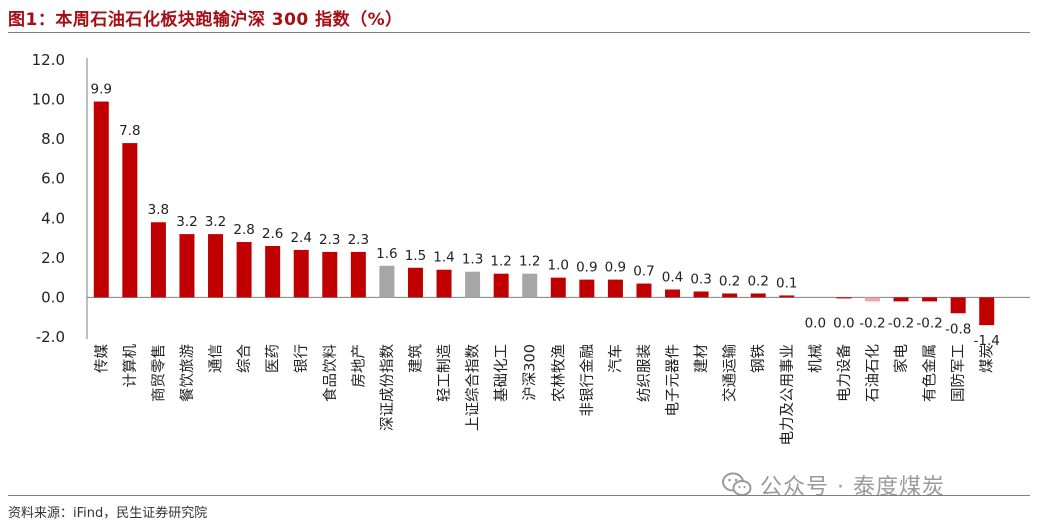  I want to click on data-label: 1.0, so click(558, 266).